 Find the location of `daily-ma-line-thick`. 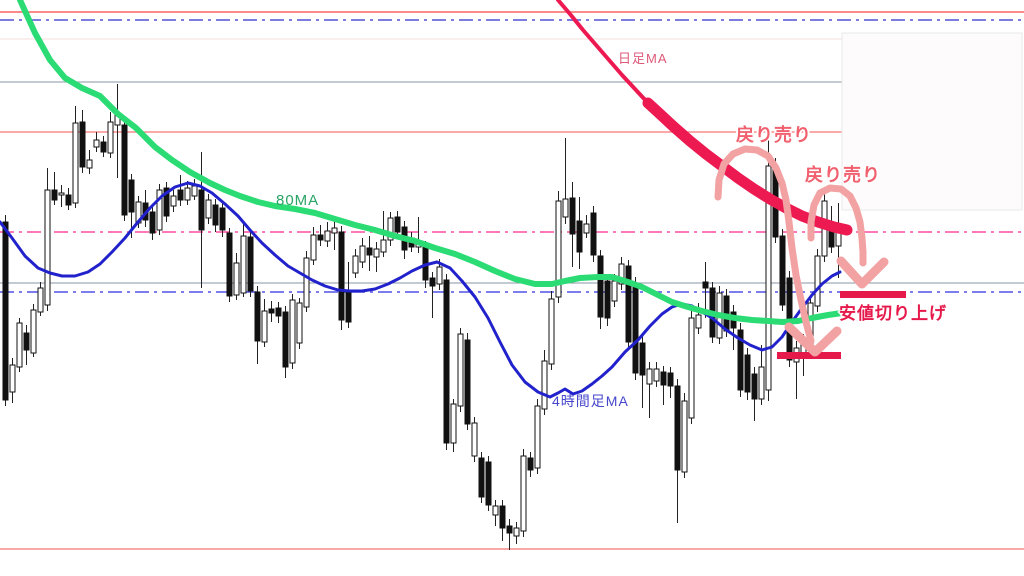

daily-ma-line-thick is located at coordinates (747, 166).